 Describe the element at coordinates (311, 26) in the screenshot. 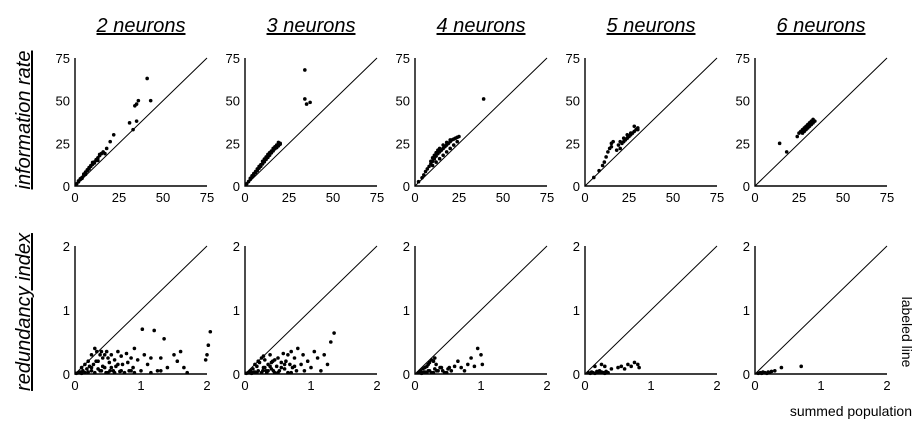

I see `panel-title: 3 neurons` at that location.